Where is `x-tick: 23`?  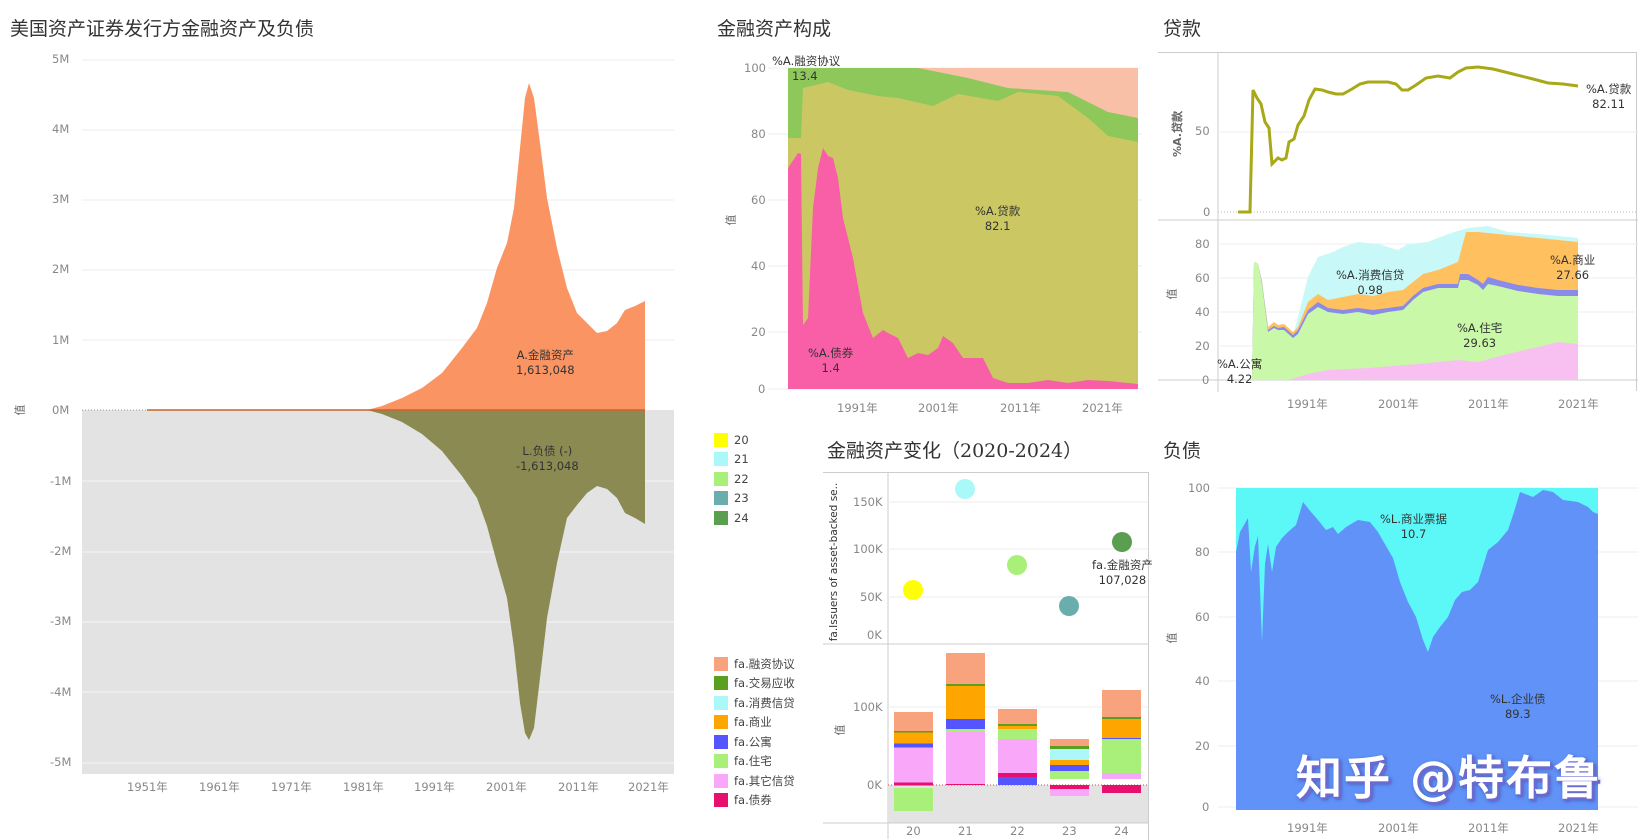 x-tick: 23 is located at coordinates (1069, 831).